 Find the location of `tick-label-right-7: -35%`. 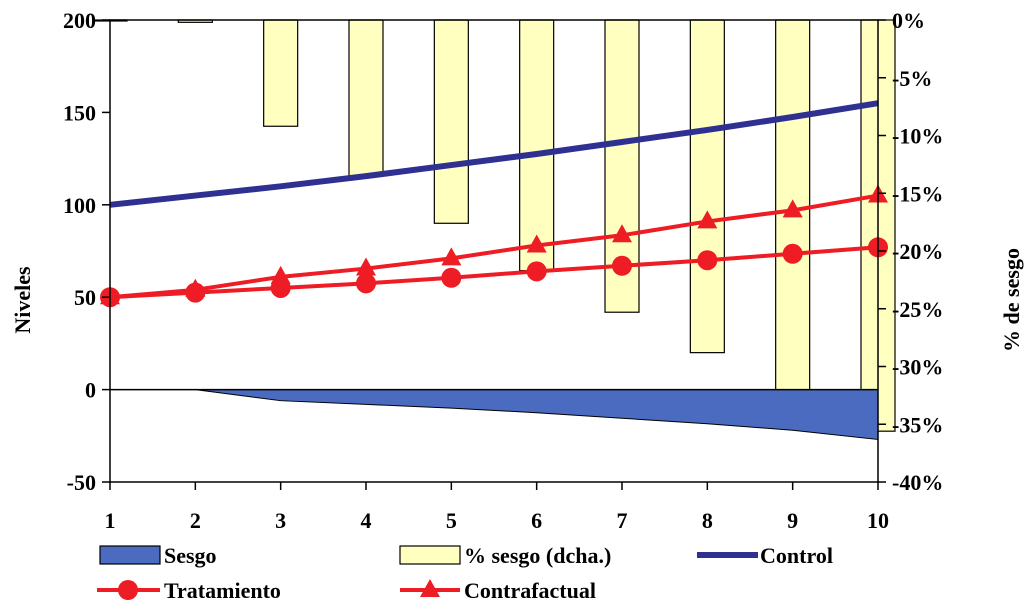

tick-label-right-7: -35% is located at coordinates (917, 424).